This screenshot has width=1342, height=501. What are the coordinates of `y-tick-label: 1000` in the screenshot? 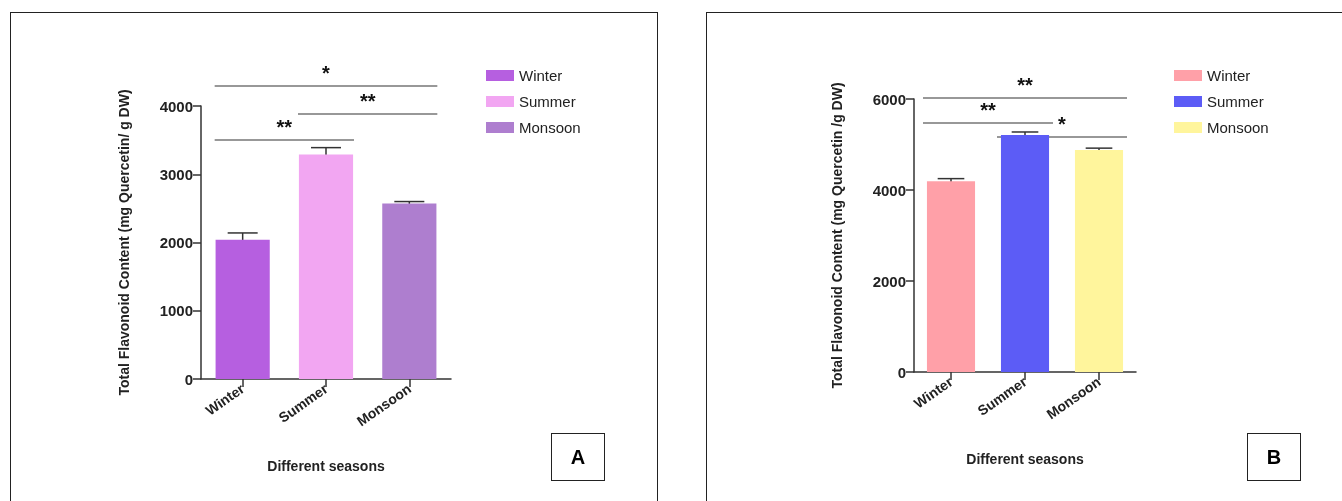 It's located at (176, 311).